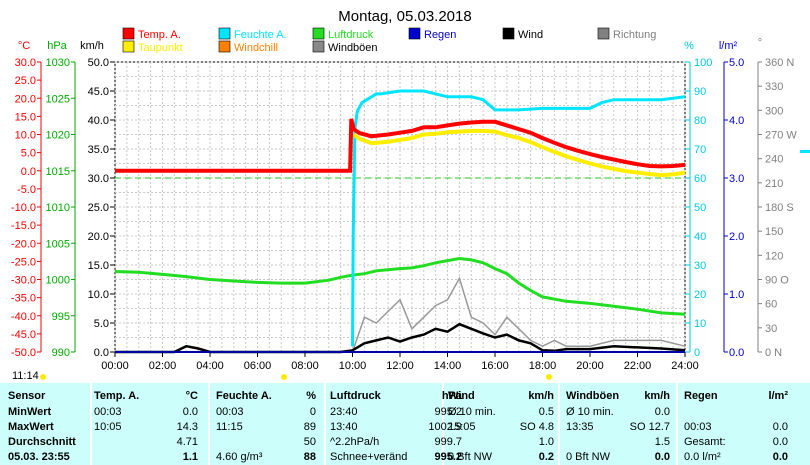 The image size is (810, 465). I want to click on temp-axis-unit: °C, so click(24, 46).